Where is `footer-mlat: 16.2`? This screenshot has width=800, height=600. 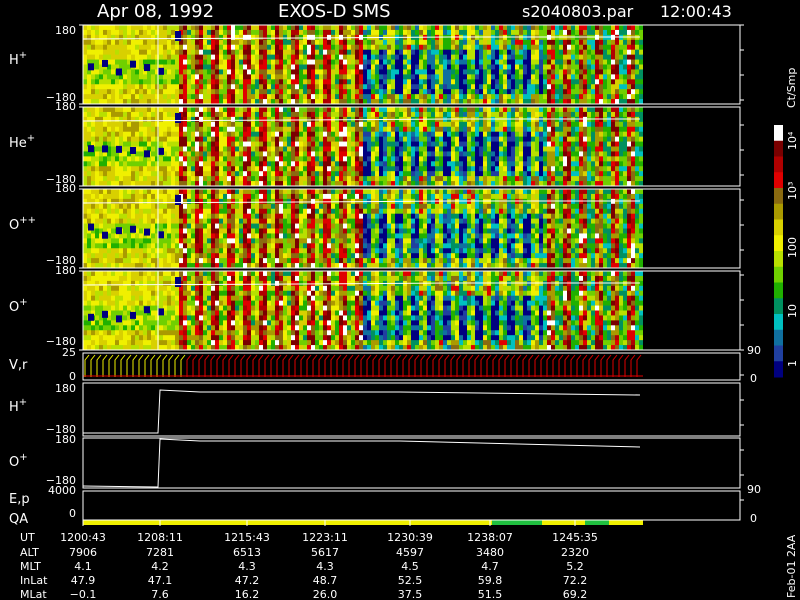
footer-mlat: 16.2 is located at coordinates (247, 594).